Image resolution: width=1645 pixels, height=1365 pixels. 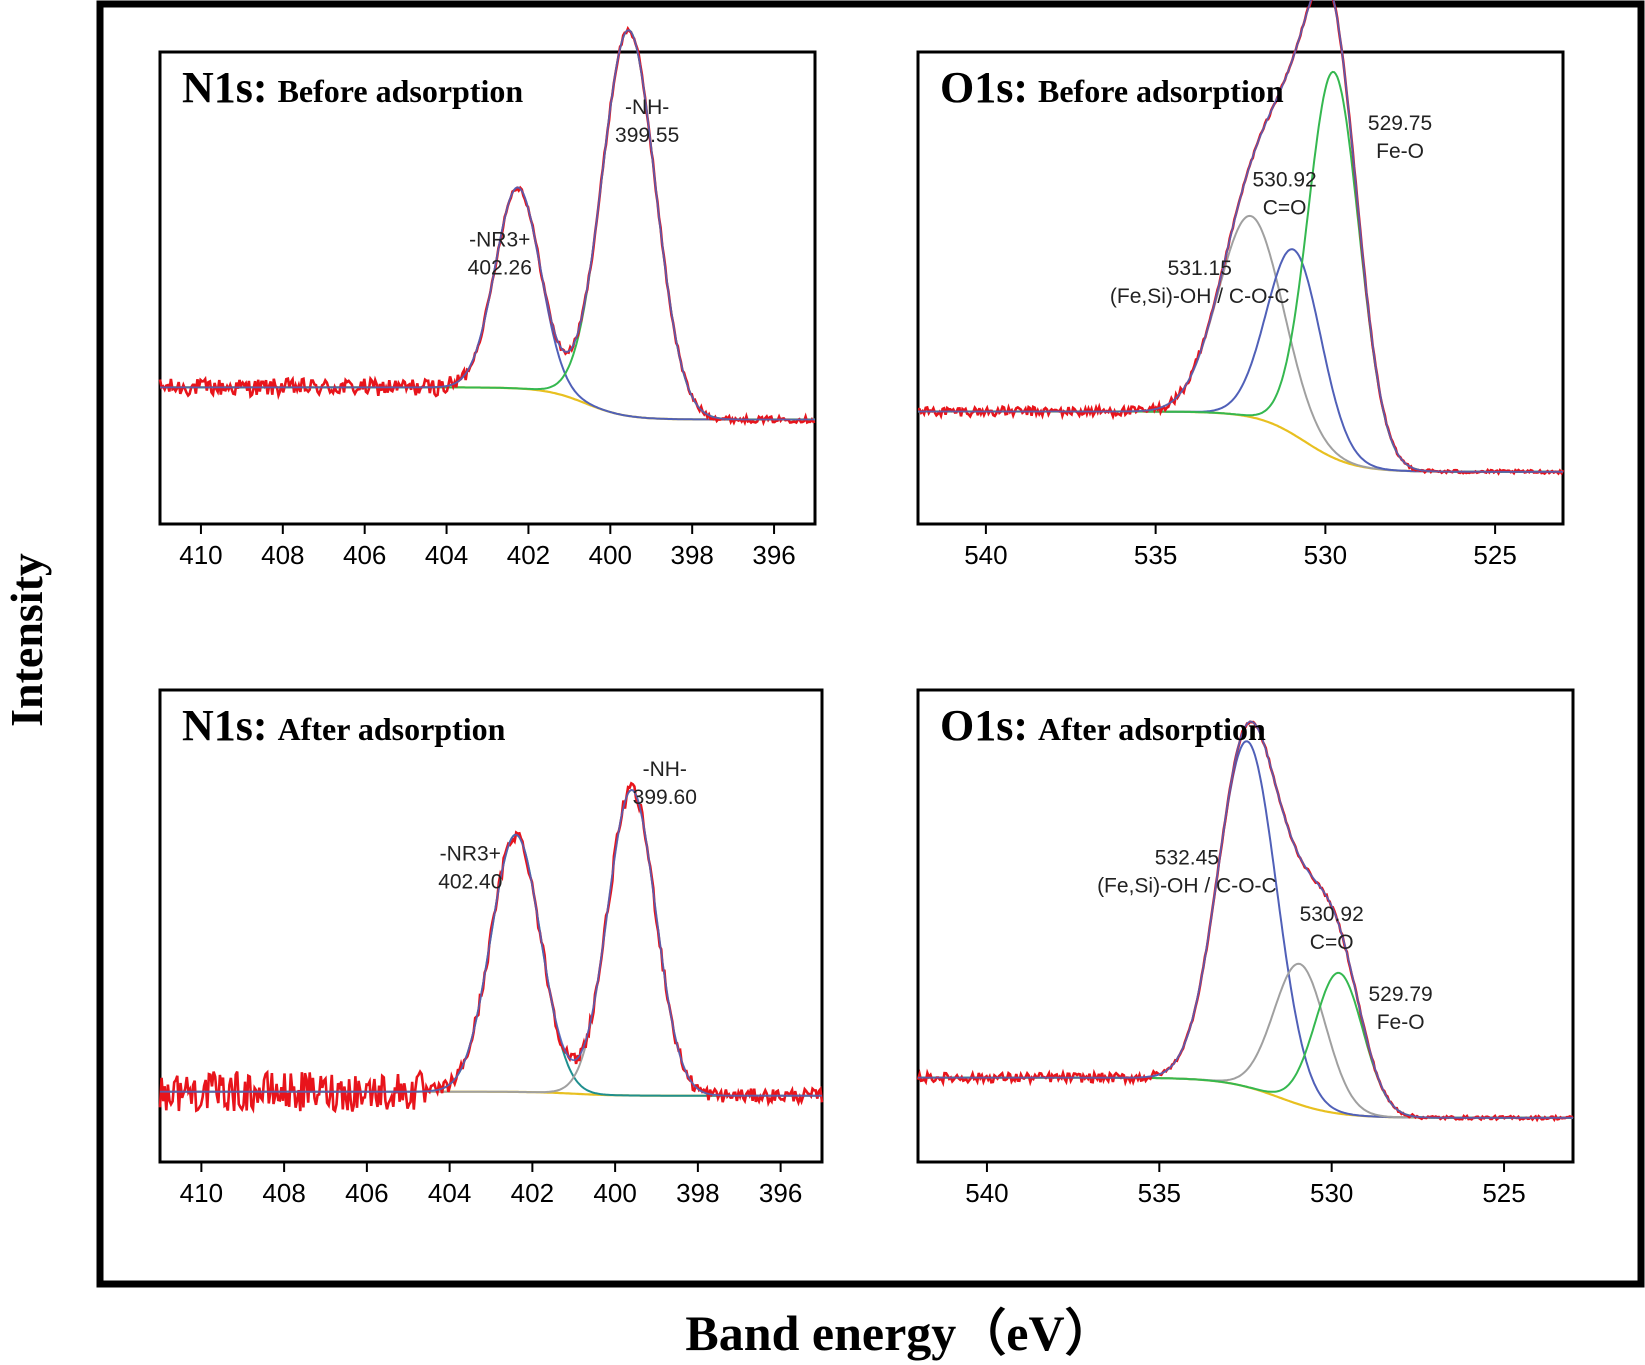 I want to click on panel-title: O1s: Before adsorption, so click(x=1112, y=87).